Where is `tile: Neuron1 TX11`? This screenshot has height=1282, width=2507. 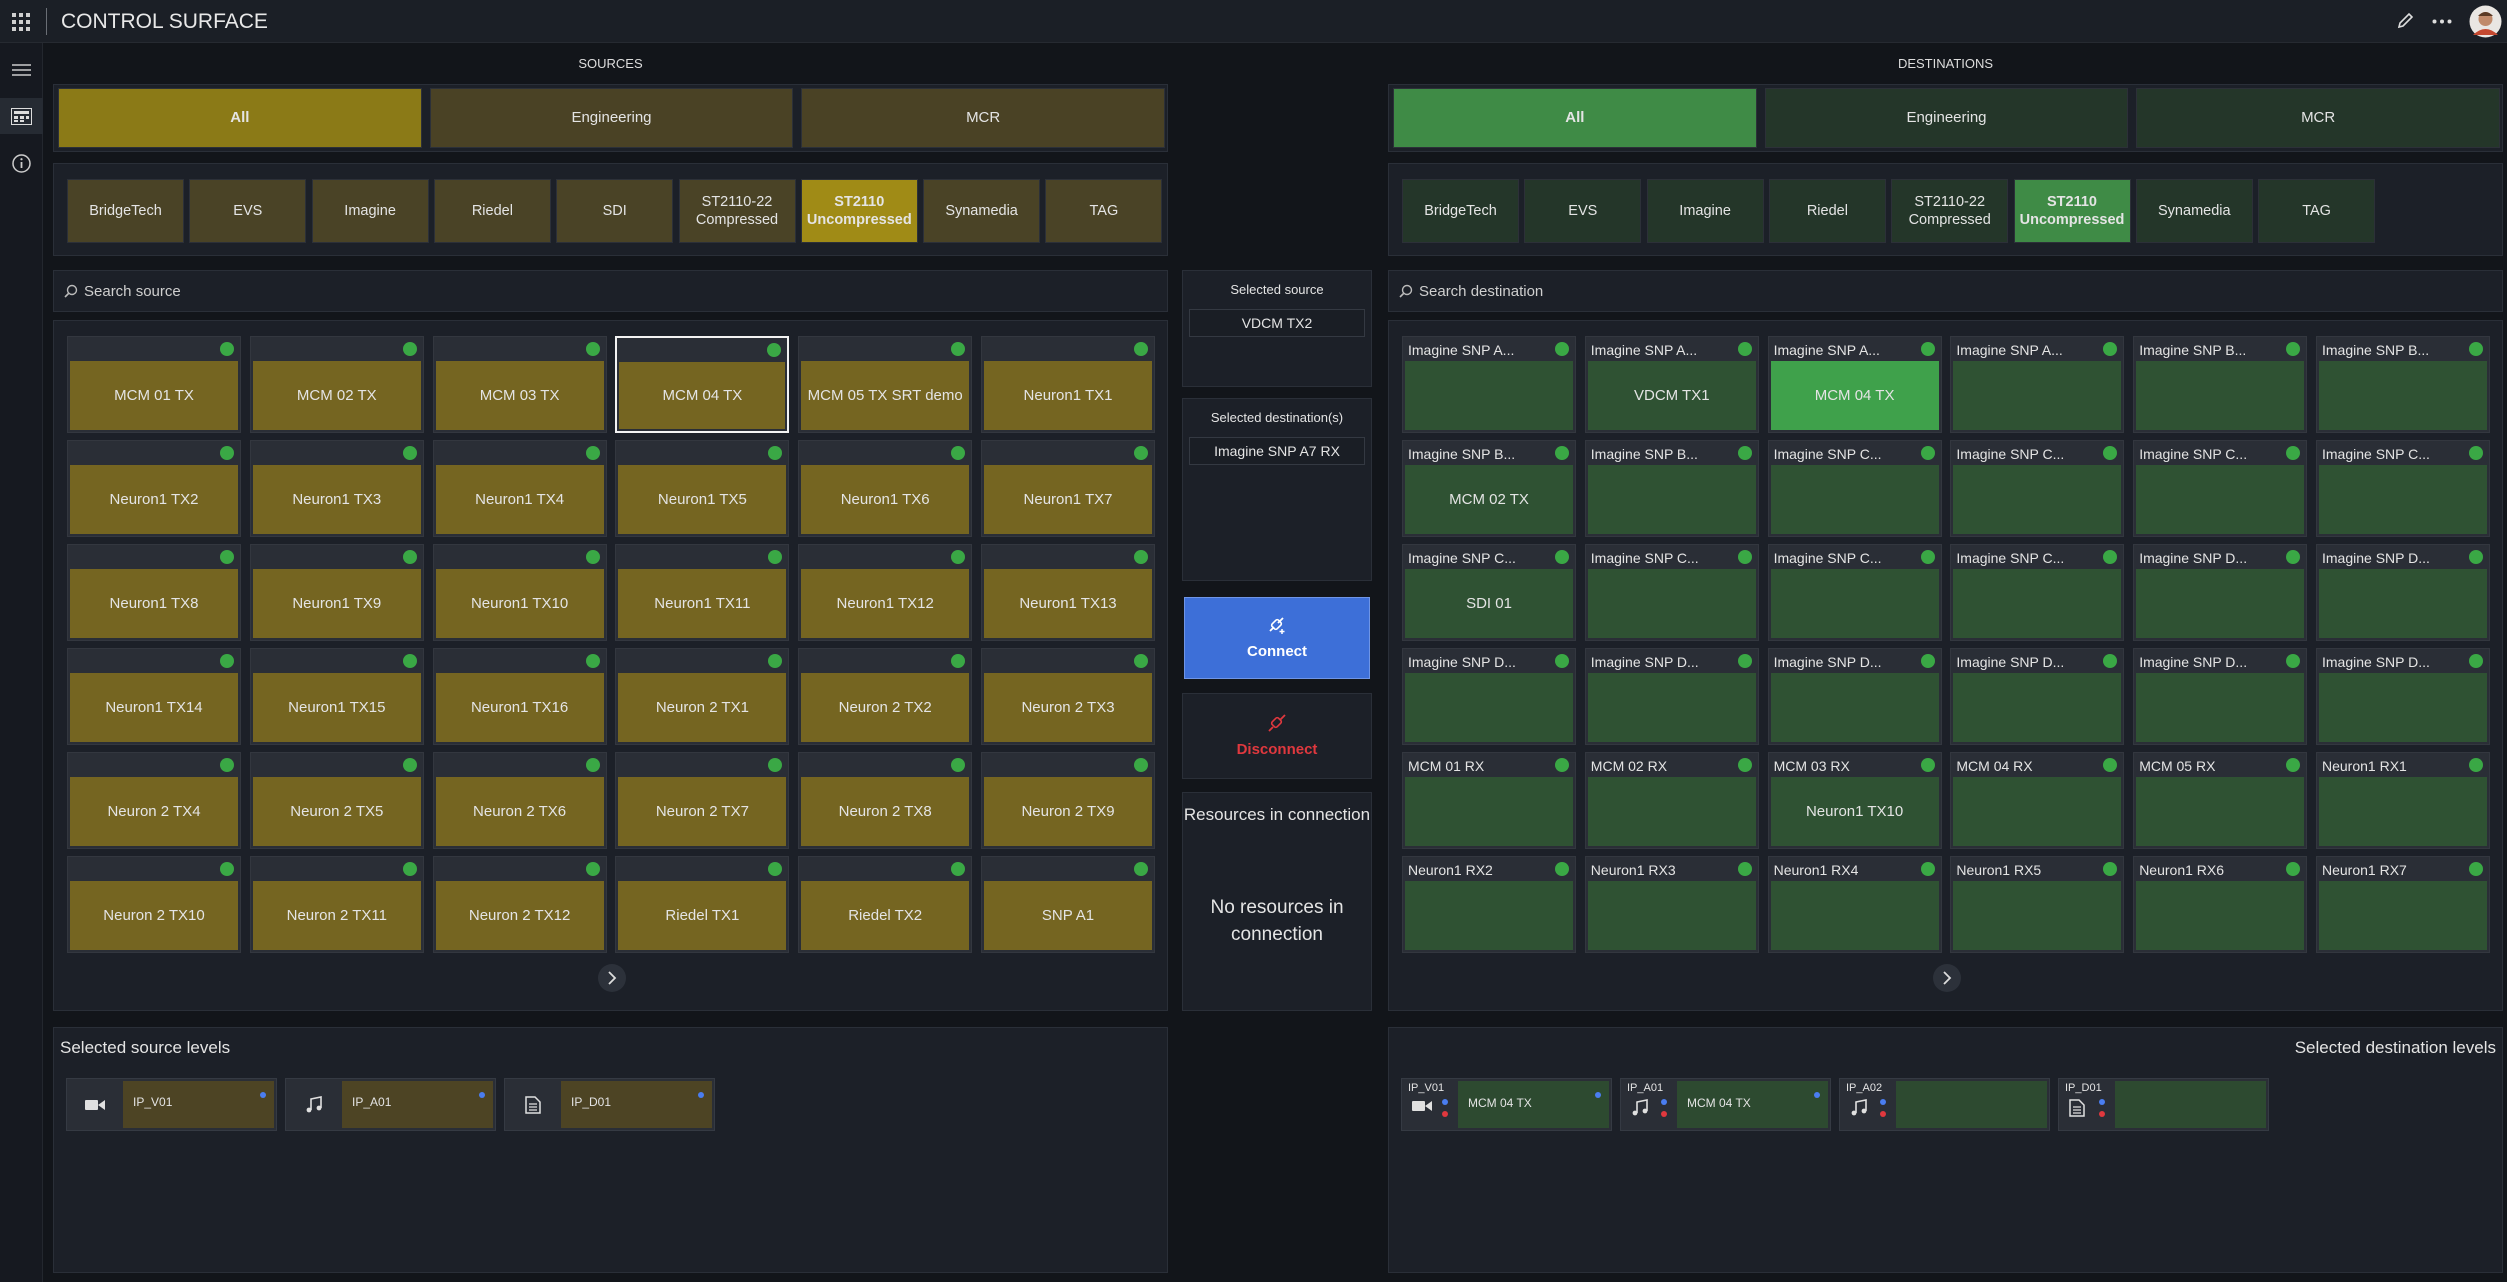 tile: Neuron1 TX11 is located at coordinates (702, 592).